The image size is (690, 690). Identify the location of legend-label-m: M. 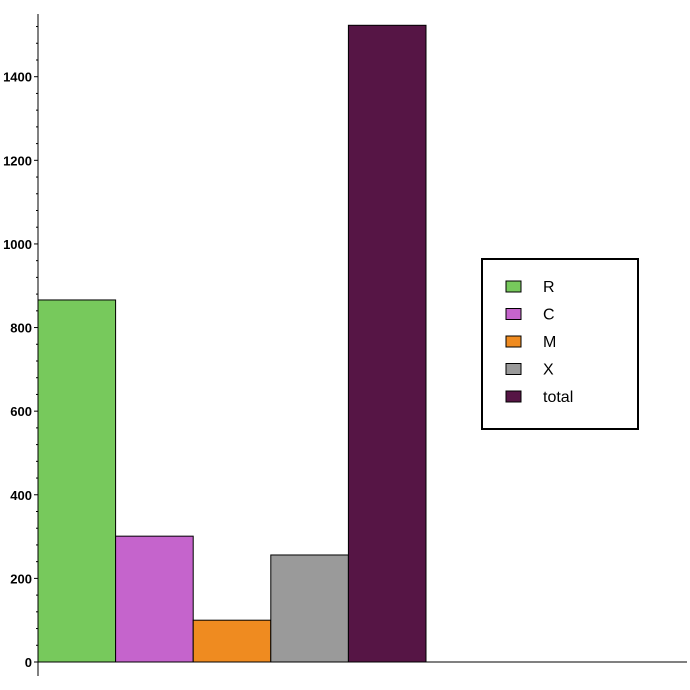
(549, 342).